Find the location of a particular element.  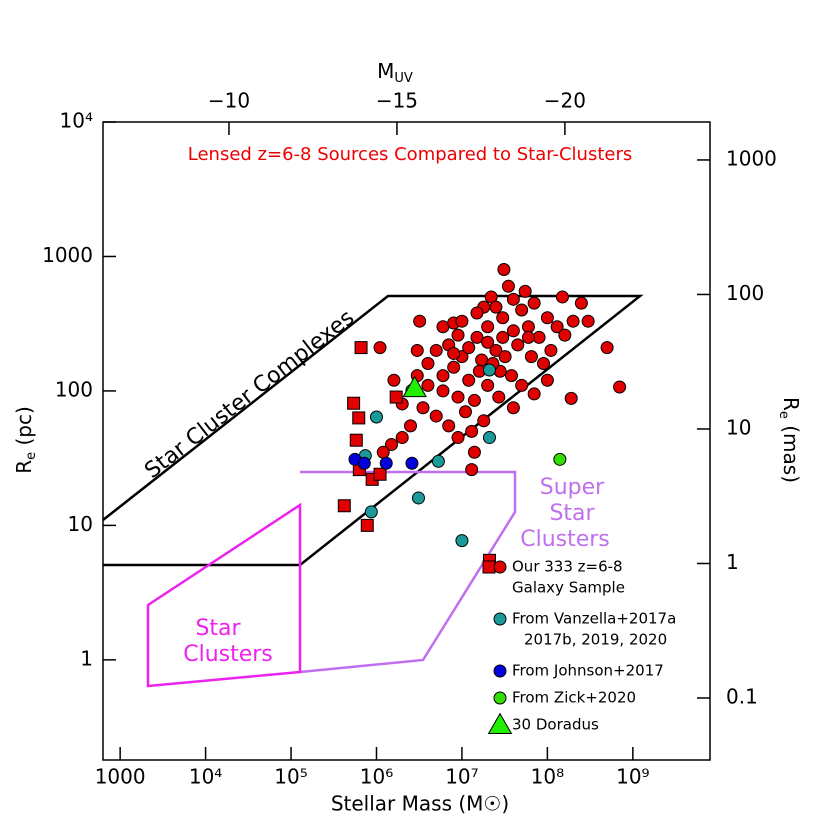

super-label: Clusters is located at coordinates (565, 539).